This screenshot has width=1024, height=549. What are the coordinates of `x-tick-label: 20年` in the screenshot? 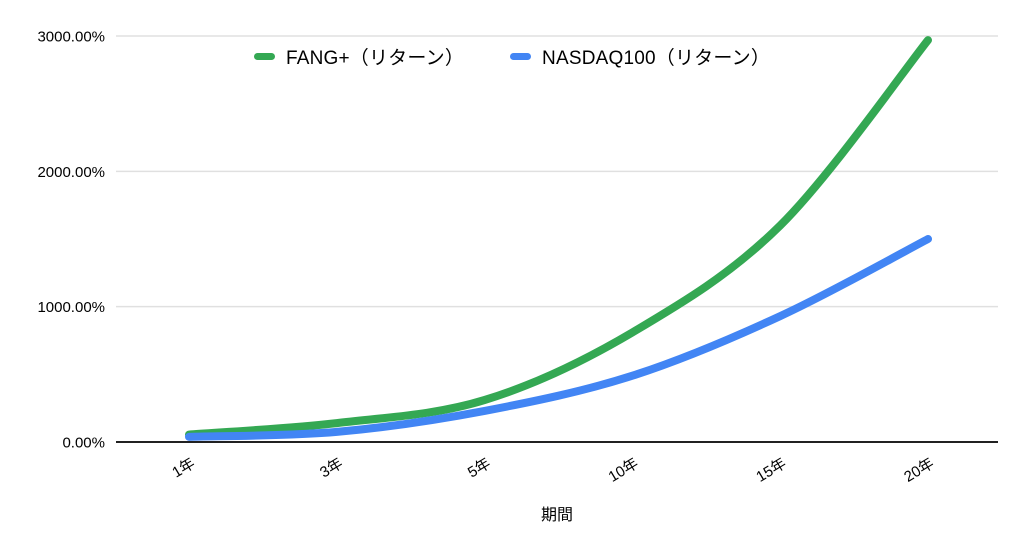 It's located at (919, 470).